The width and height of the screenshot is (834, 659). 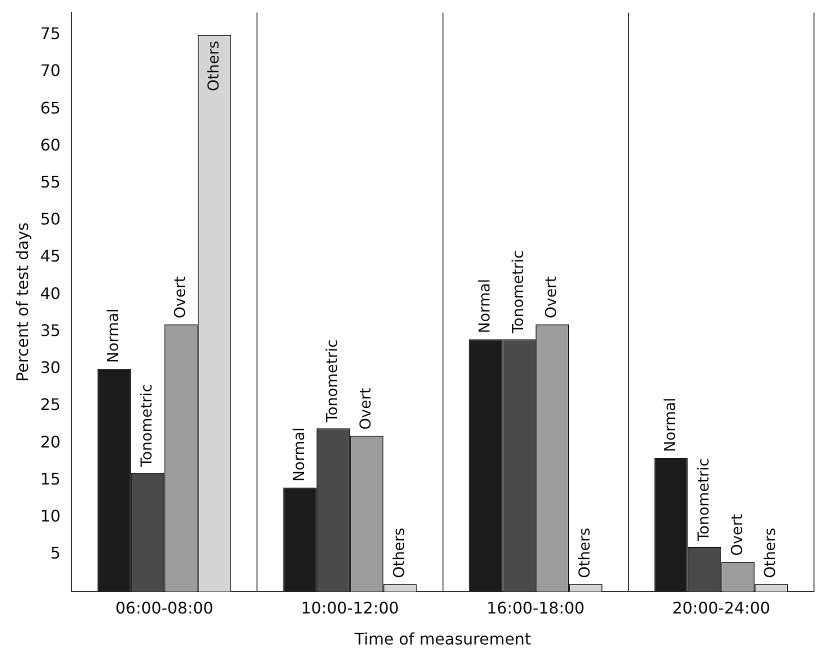 I want to click on y-tick-label: 40, so click(x=50, y=293).